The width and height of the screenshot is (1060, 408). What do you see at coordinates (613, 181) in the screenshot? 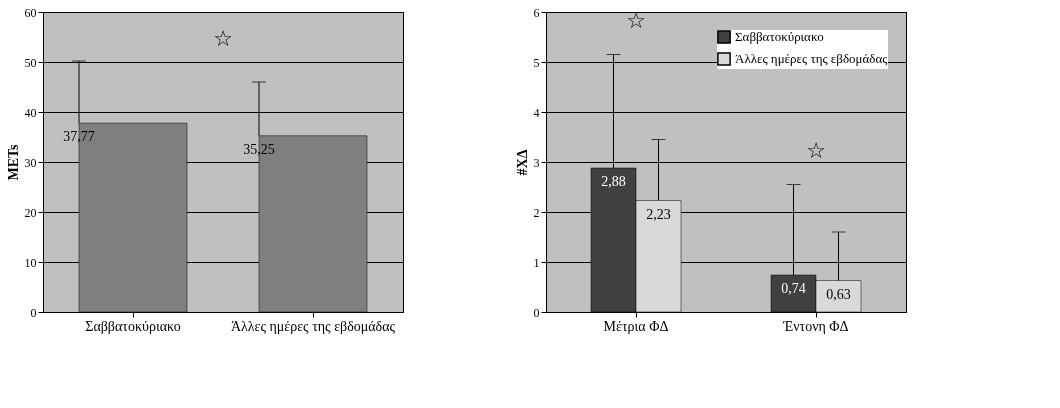
I see `data-label: 2,88` at bounding box center [613, 181].